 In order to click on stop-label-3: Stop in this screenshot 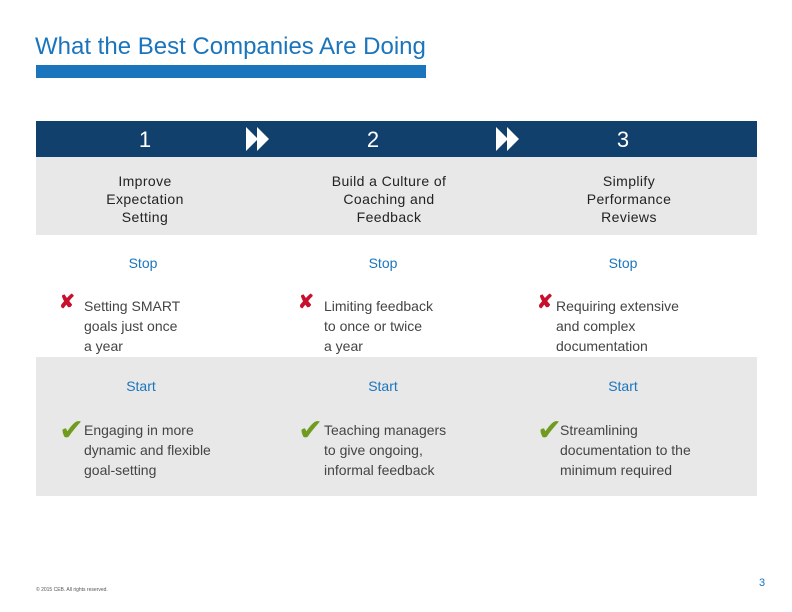, I will do `click(623, 263)`.